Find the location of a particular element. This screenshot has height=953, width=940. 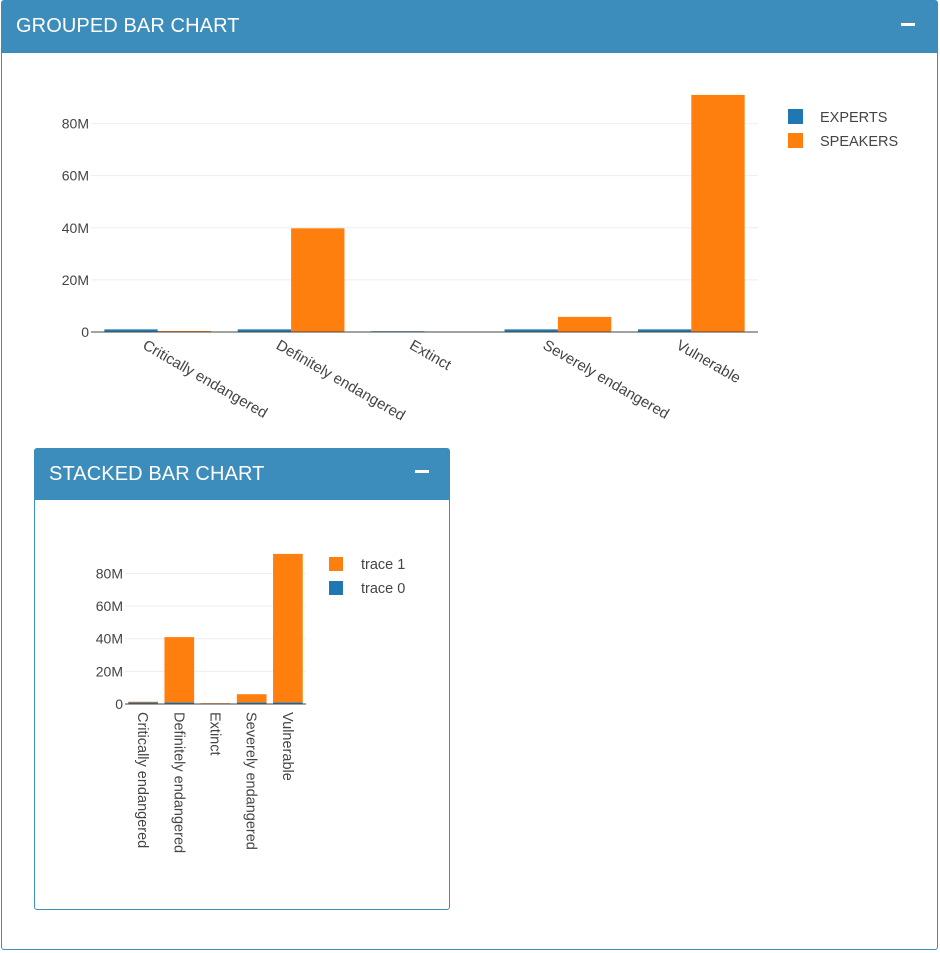

bar-speakers-definitely-endangered is located at coordinates (318, 280).